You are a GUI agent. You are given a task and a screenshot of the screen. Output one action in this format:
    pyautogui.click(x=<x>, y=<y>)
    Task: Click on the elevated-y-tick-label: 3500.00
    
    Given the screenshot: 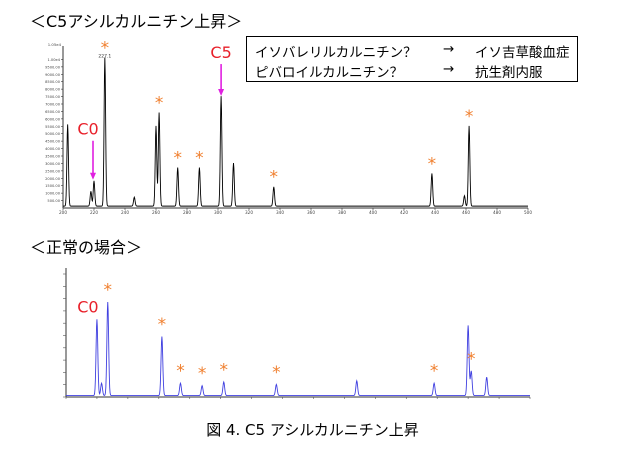 What is the action you would take?
    pyautogui.click(x=53, y=157)
    